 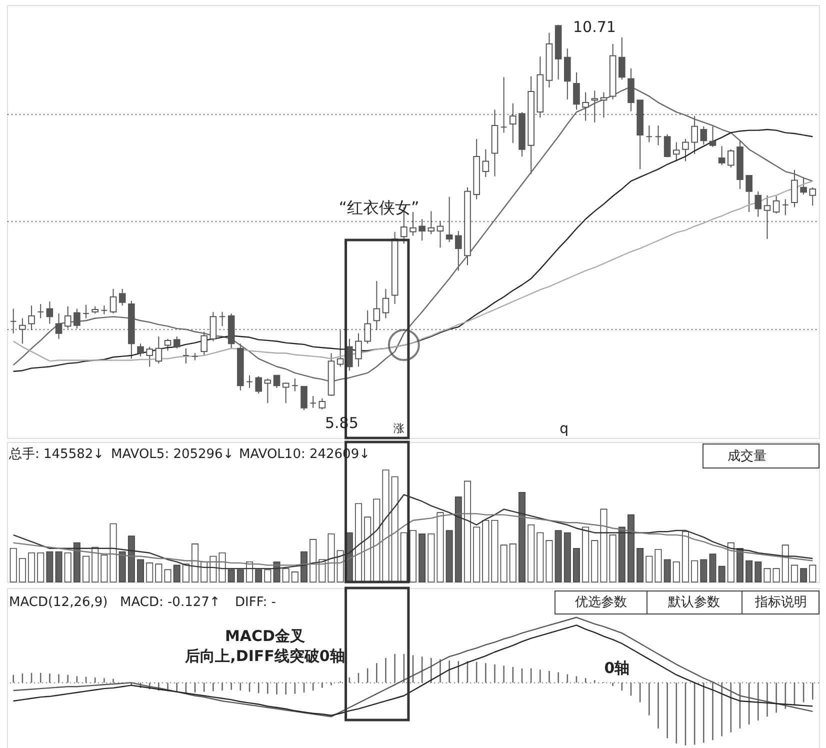 I want to click on text: 总手: 145582↓, so click(x=56, y=454).